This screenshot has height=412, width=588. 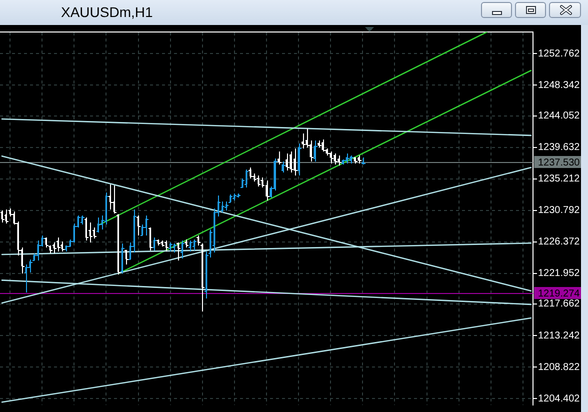 What do you see at coordinates (559, 148) in the screenshot?
I see `y-tick-label: 1239.632` at bounding box center [559, 148].